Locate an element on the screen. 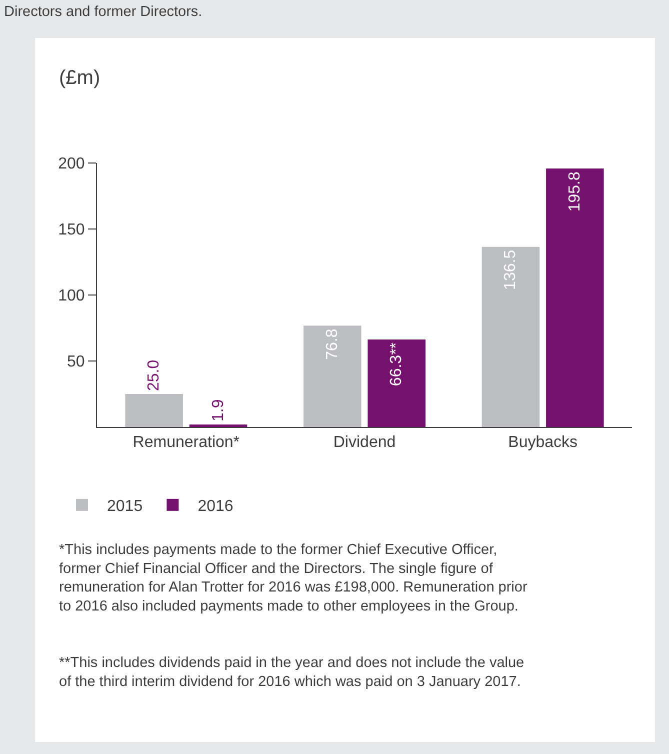  data-label: 66.3** is located at coordinates (397, 364).